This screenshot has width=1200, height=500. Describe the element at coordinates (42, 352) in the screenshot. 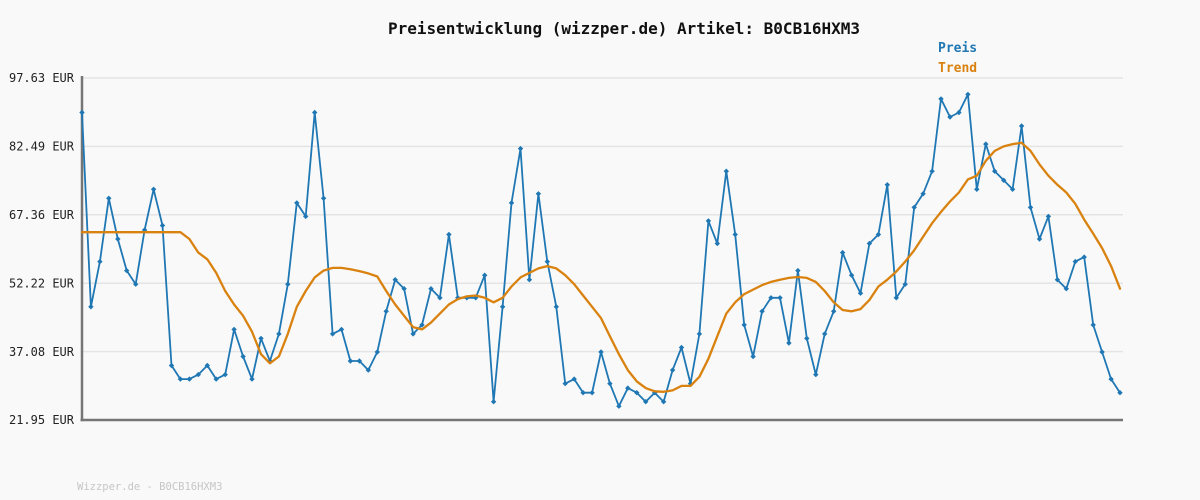

I see `y-tick-label: 37.08 EUR` at that location.